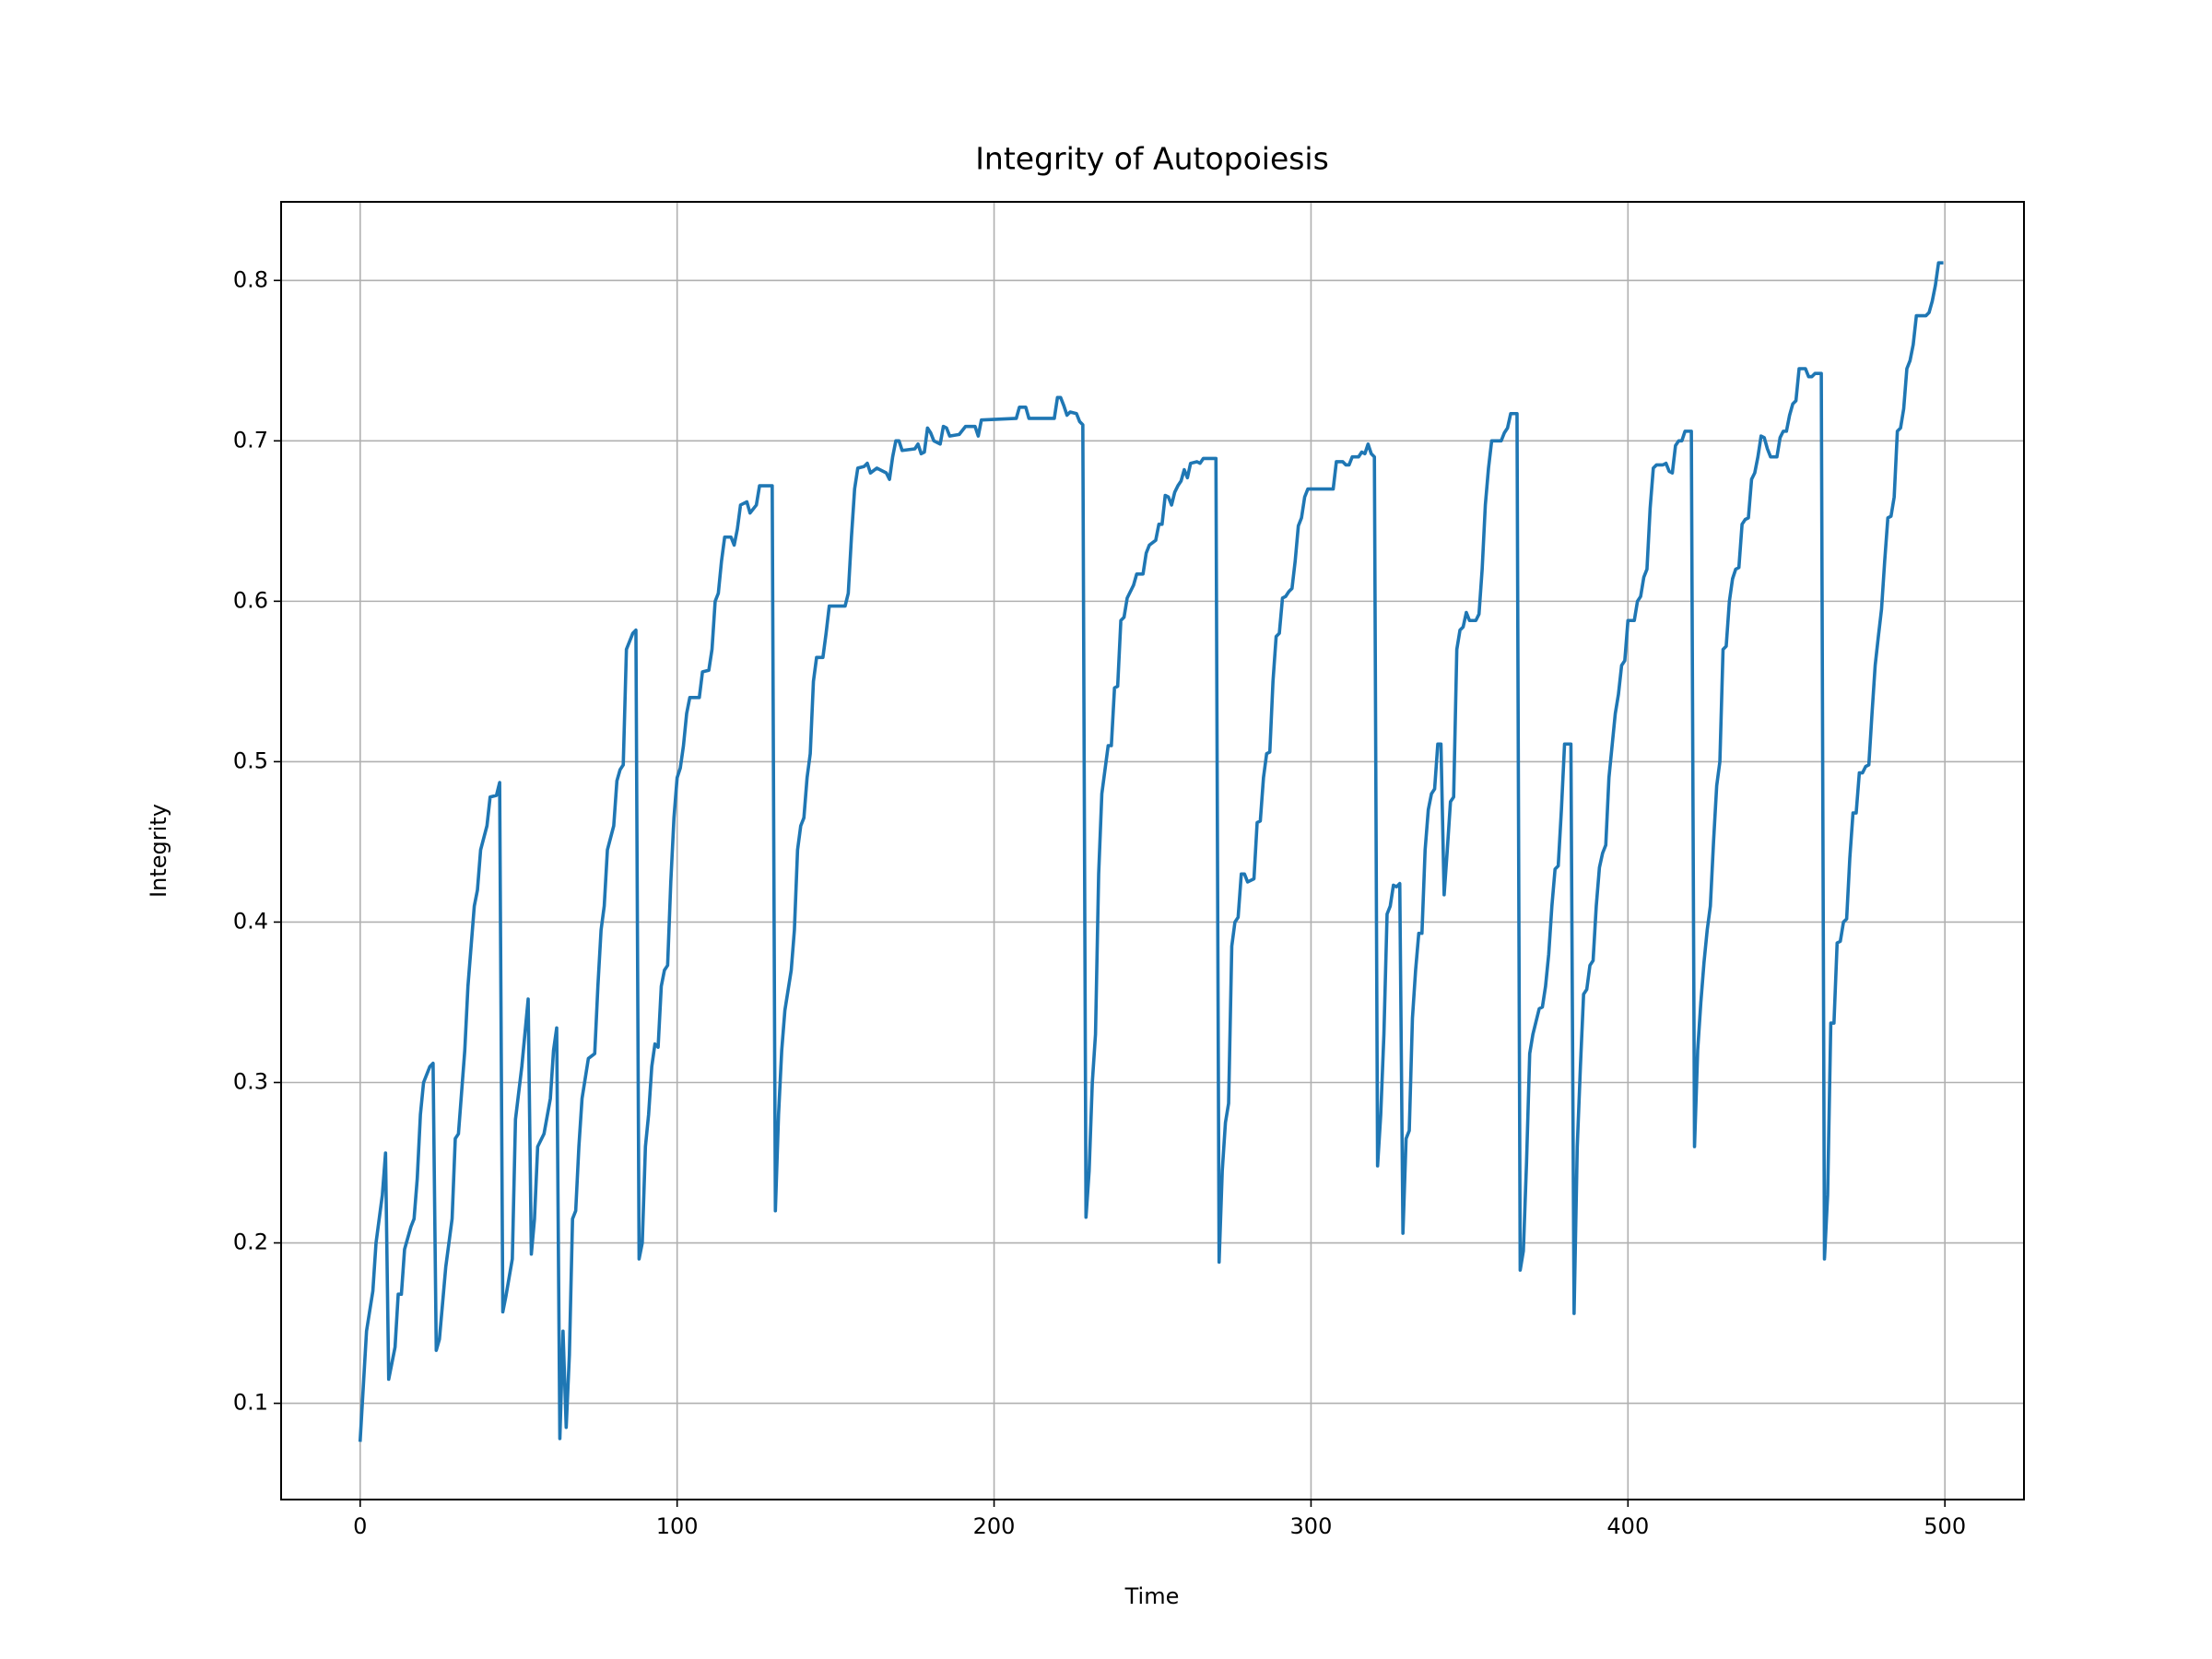 The height and width of the screenshot is (1659, 2212). Describe the element at coordinates (1945, 1526) in the screenshot. I see `x-tick-label: 500` at that location.